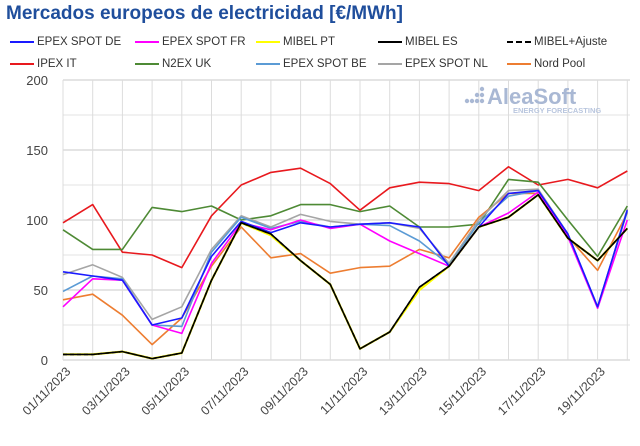  Describe the element at coordinates (204, 42) in the screenshot. I see `legend-label: EPEX SPOT FR` at that location.